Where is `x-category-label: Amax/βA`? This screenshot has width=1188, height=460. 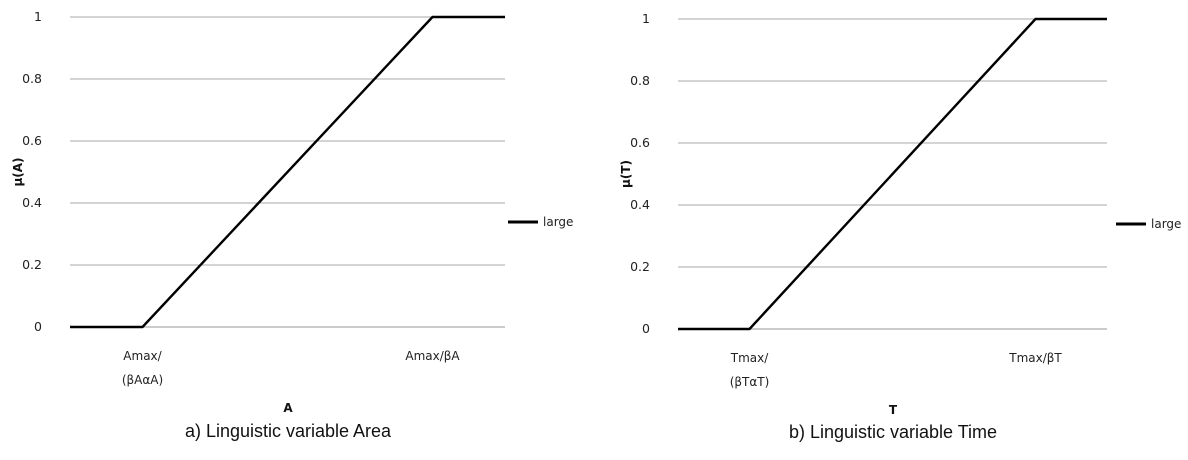 x-category-label: Amax/βA is located at coordinates (432, 356).